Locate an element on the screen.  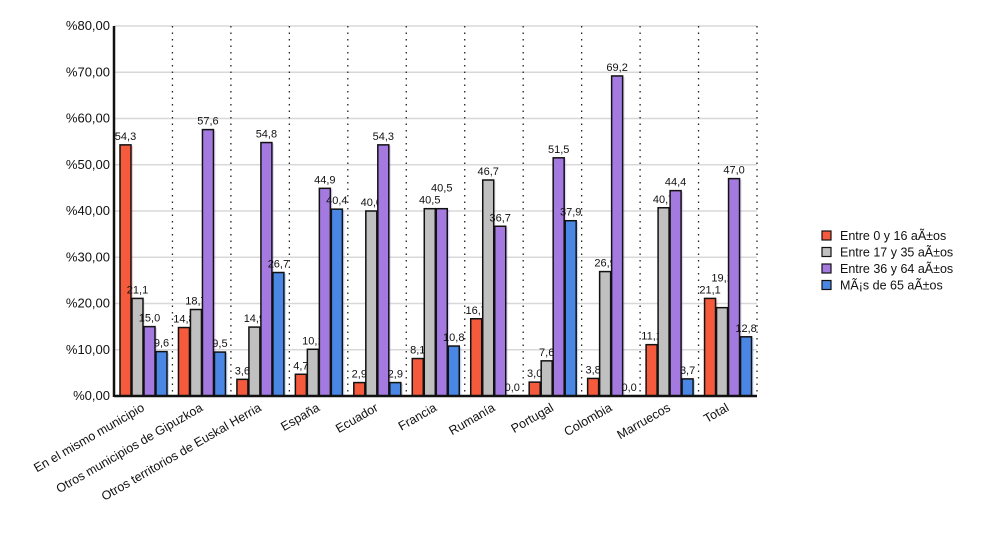
data-label: 26,7 is located at coordinates (278, 265).